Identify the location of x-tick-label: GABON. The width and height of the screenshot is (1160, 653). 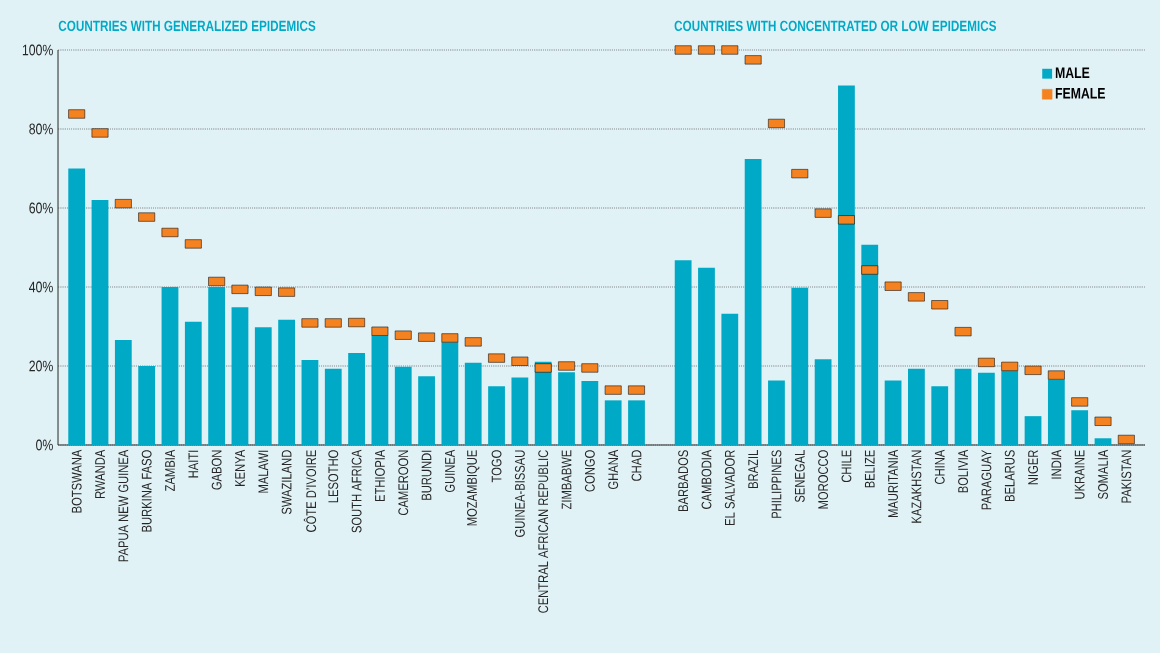
(216, 470).